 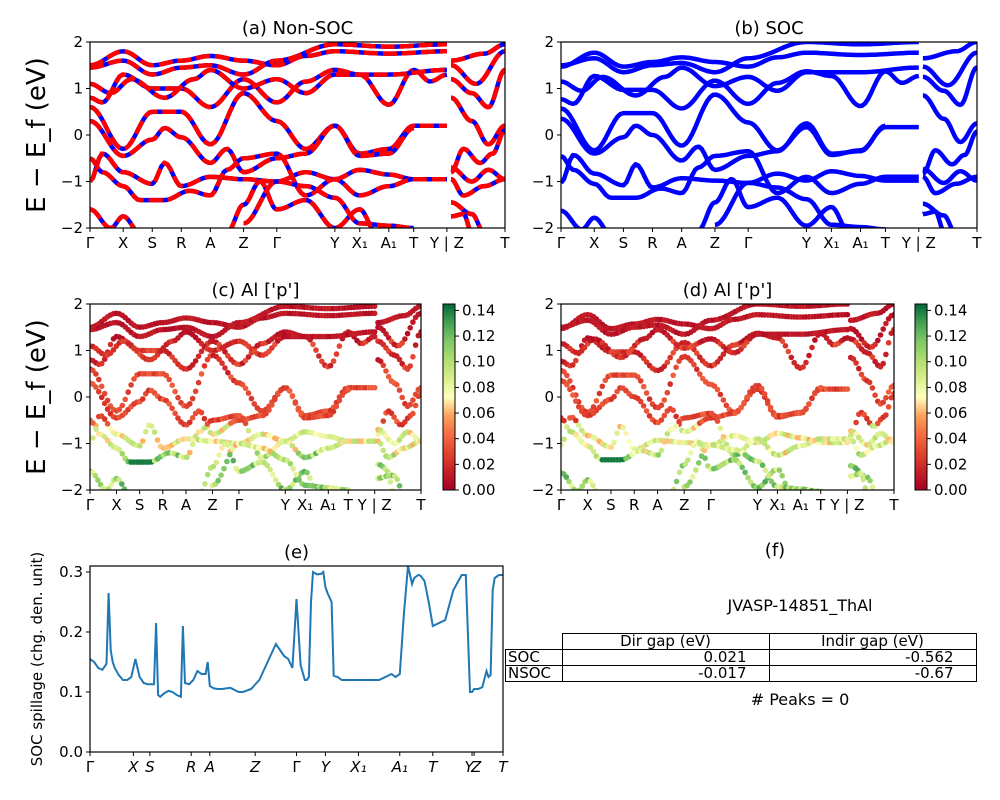 I want to click on x-tick-label: Y | Z, so click(x=846, y=505).